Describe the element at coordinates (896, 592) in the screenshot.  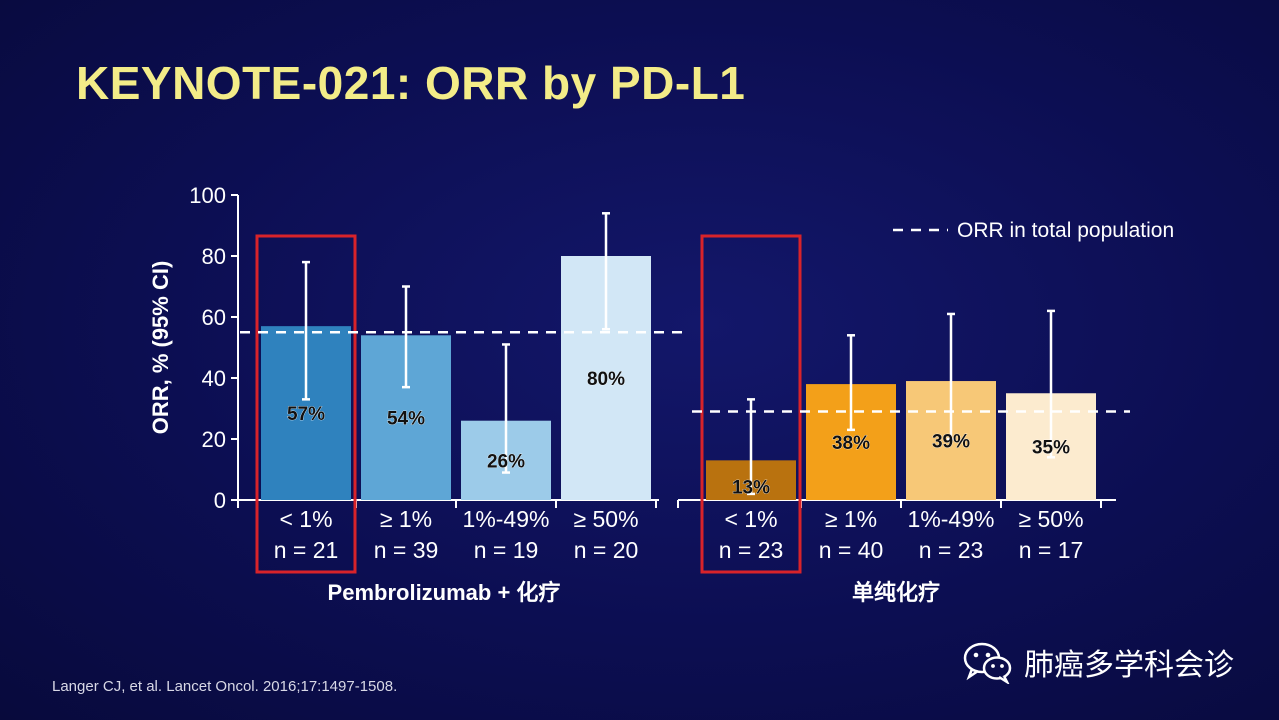
I see `group-label: 单纯化疗` at that location.